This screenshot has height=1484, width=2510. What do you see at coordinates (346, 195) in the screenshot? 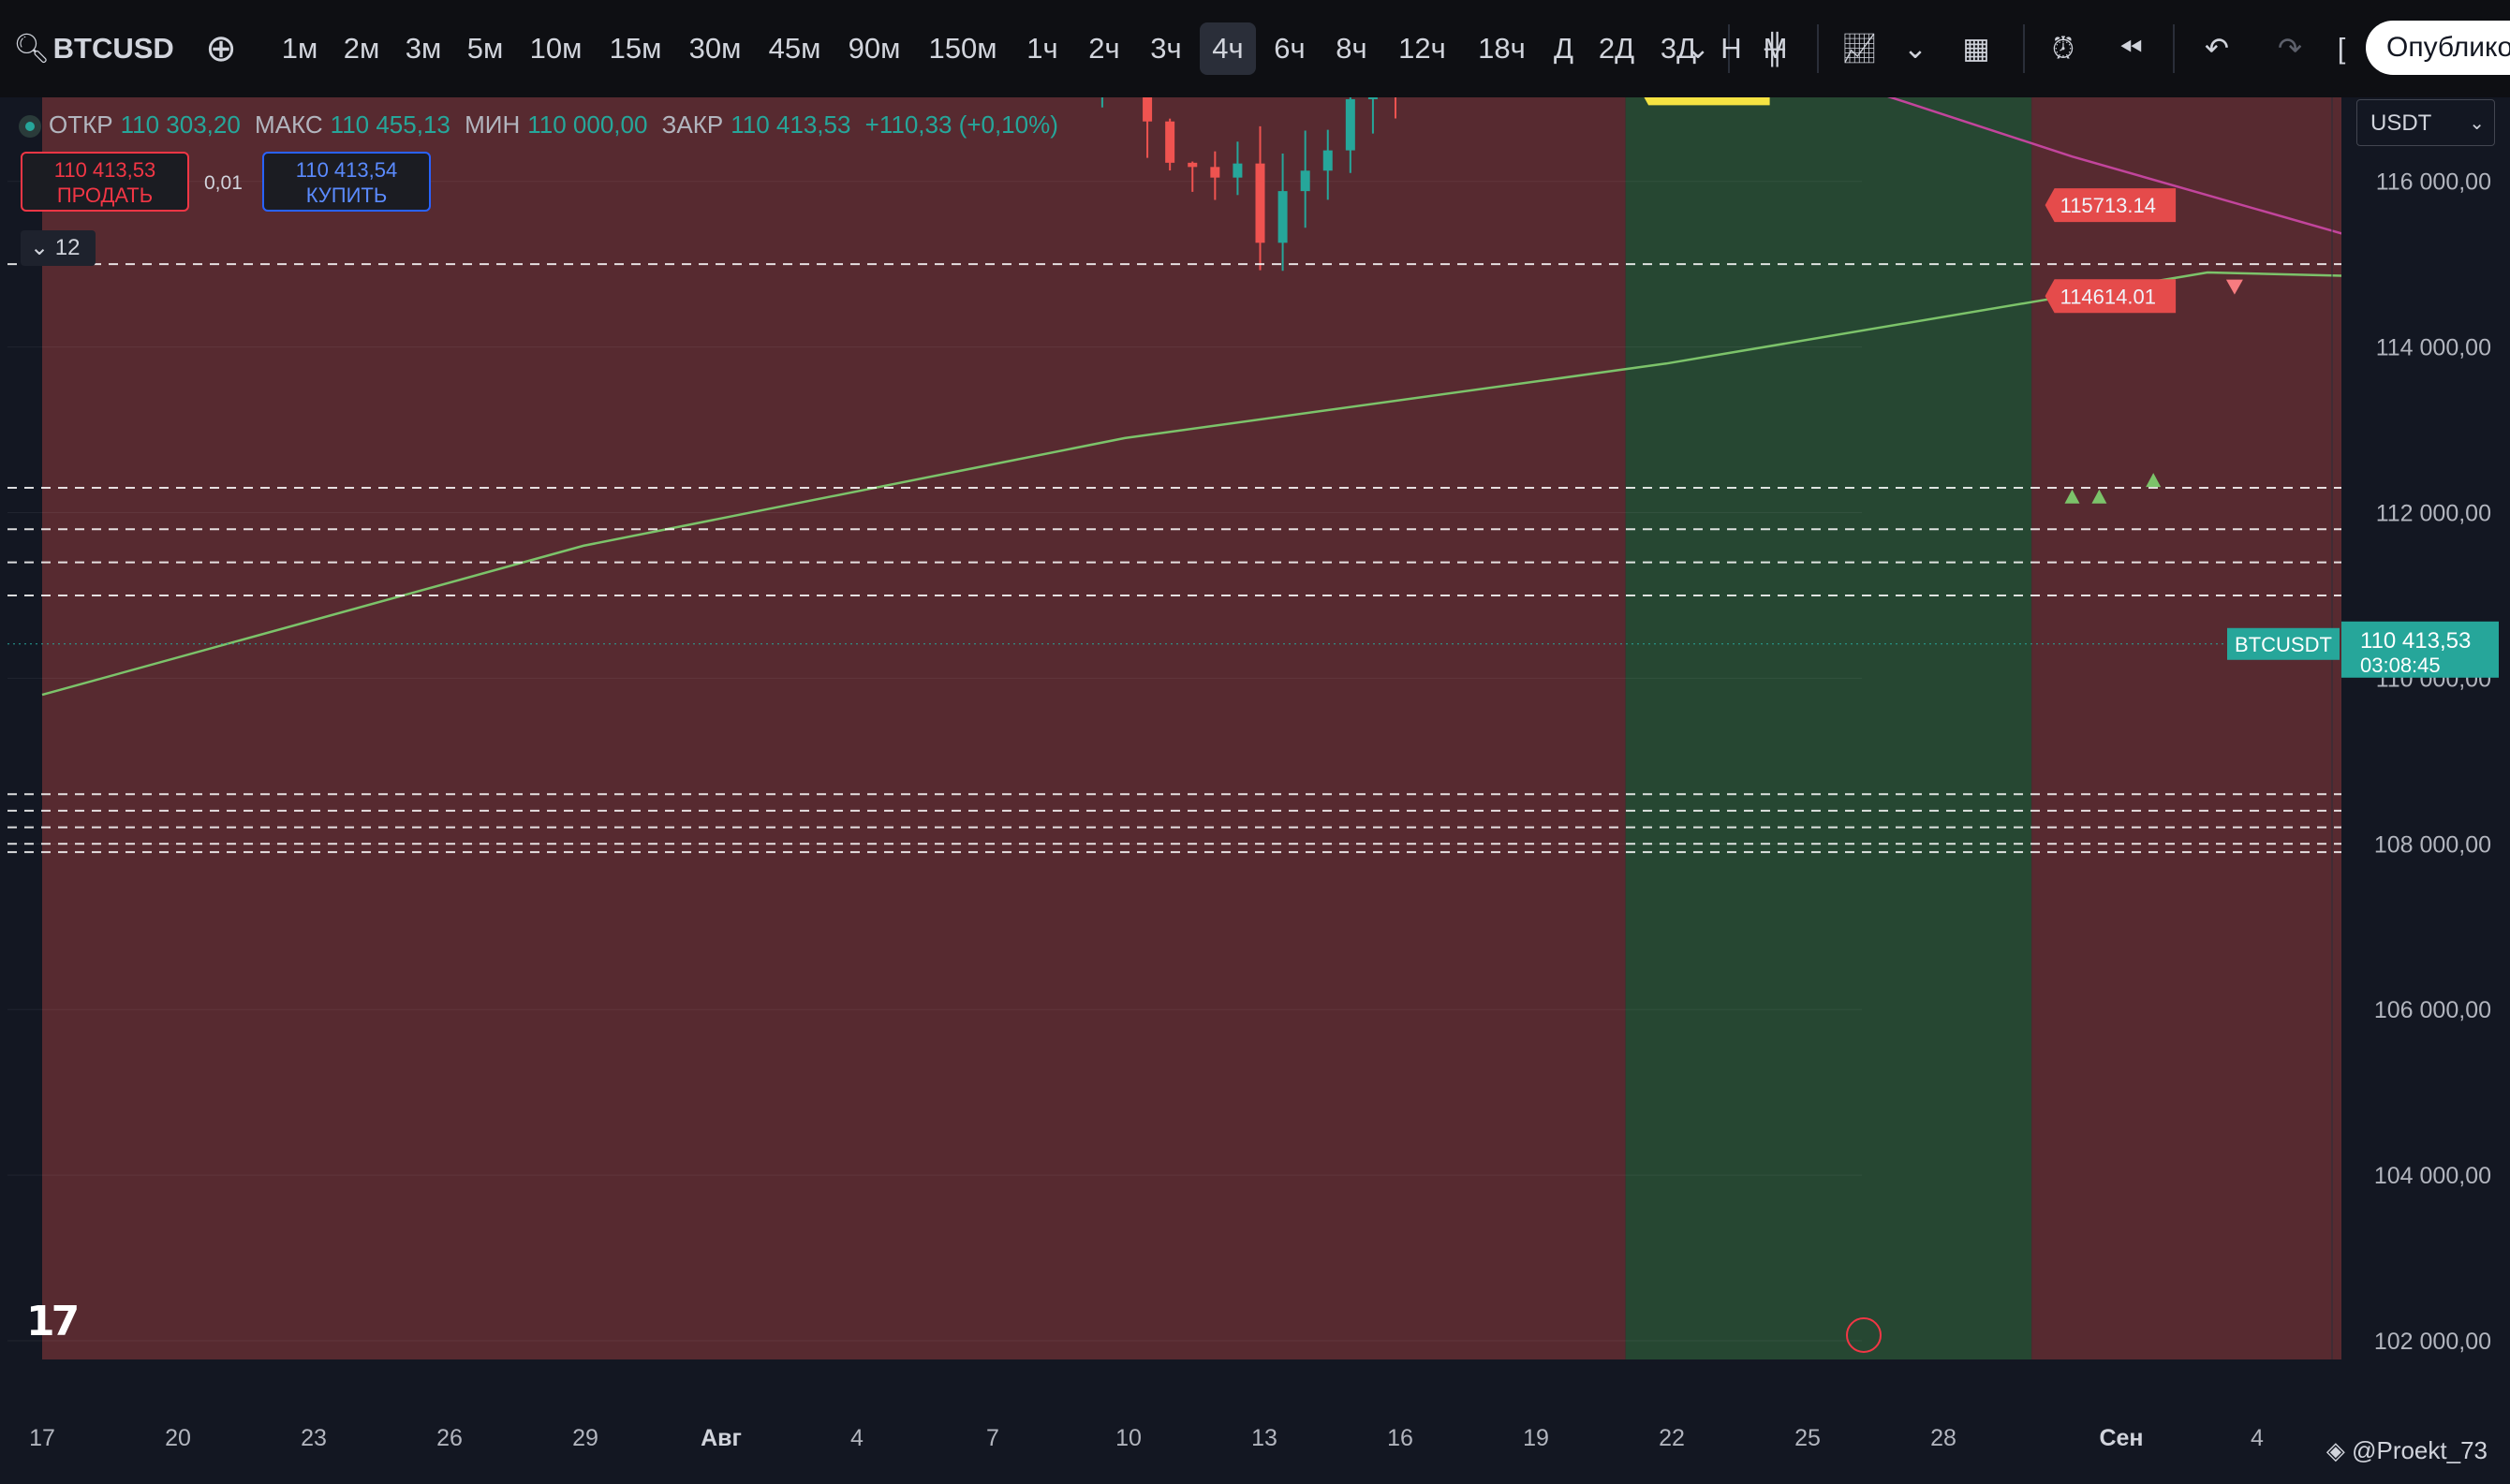
I see `buy-label: КУПИТЬ` at bounding box center [346, 195].